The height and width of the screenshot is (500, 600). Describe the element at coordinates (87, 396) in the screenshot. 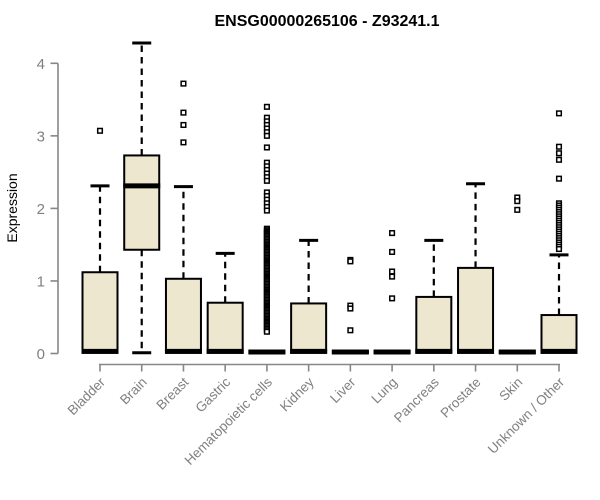

I see `x-tick-label: Bladder` at that location.